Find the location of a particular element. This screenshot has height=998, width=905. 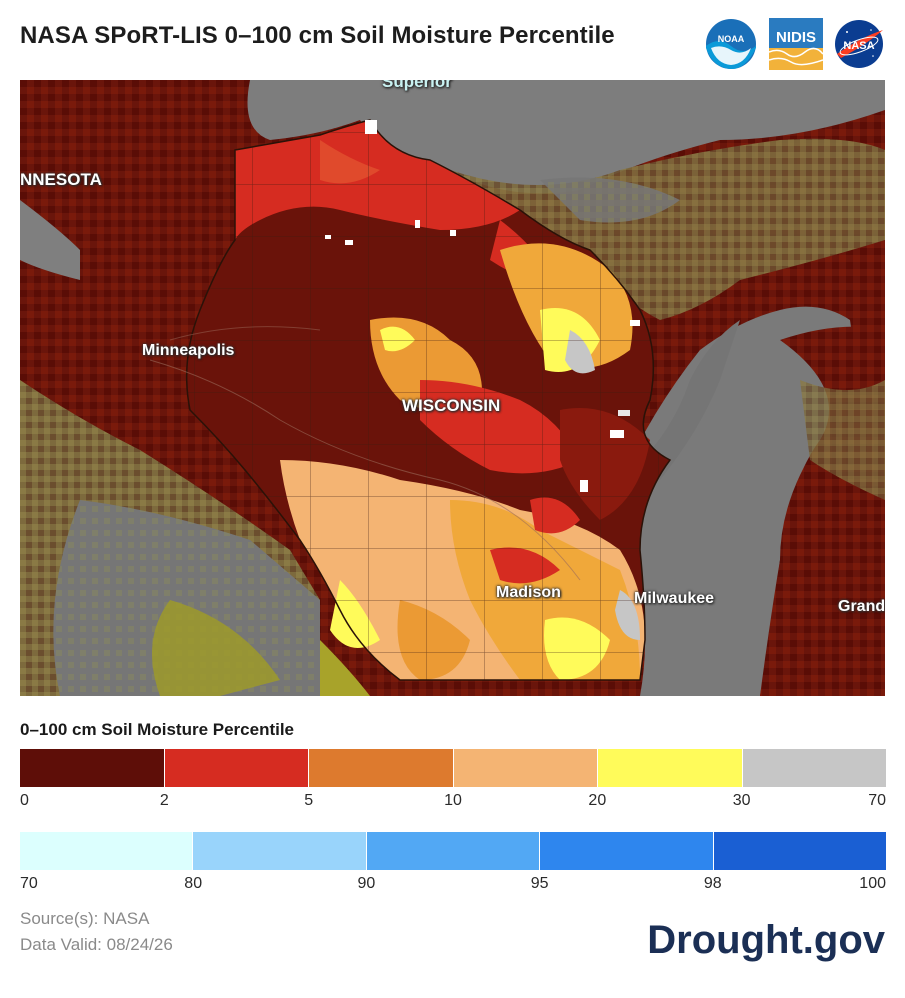

nidis-logo-text: NIDIS is located at coordinates (796, 37).